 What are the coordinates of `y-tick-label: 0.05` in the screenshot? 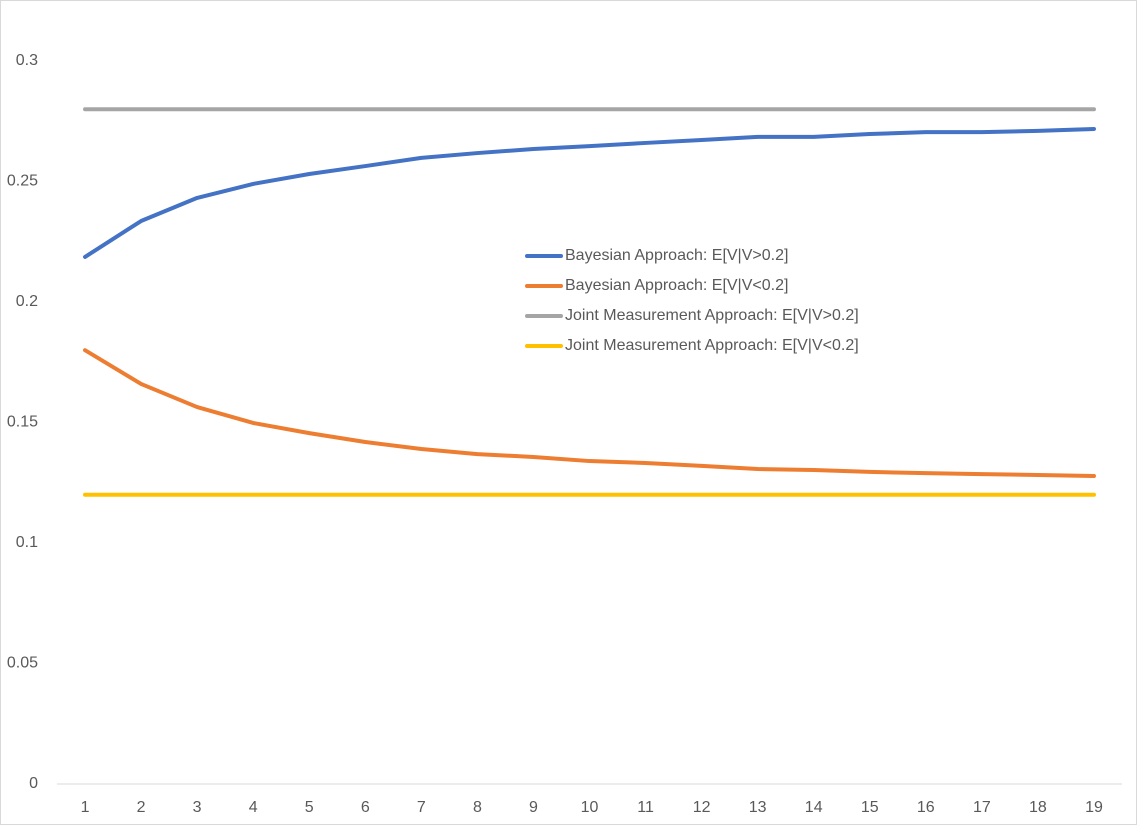 It's located at (22, 663).